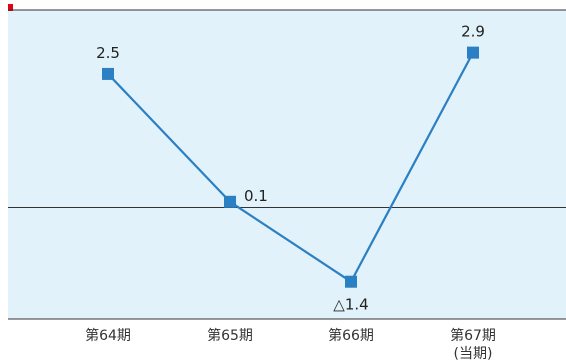 This screenshot has width=566, height=363. What do you see at coordinates (473, 32) in the screenshot?
I see `data-label: 2.9` at bounding box center [473, 32].